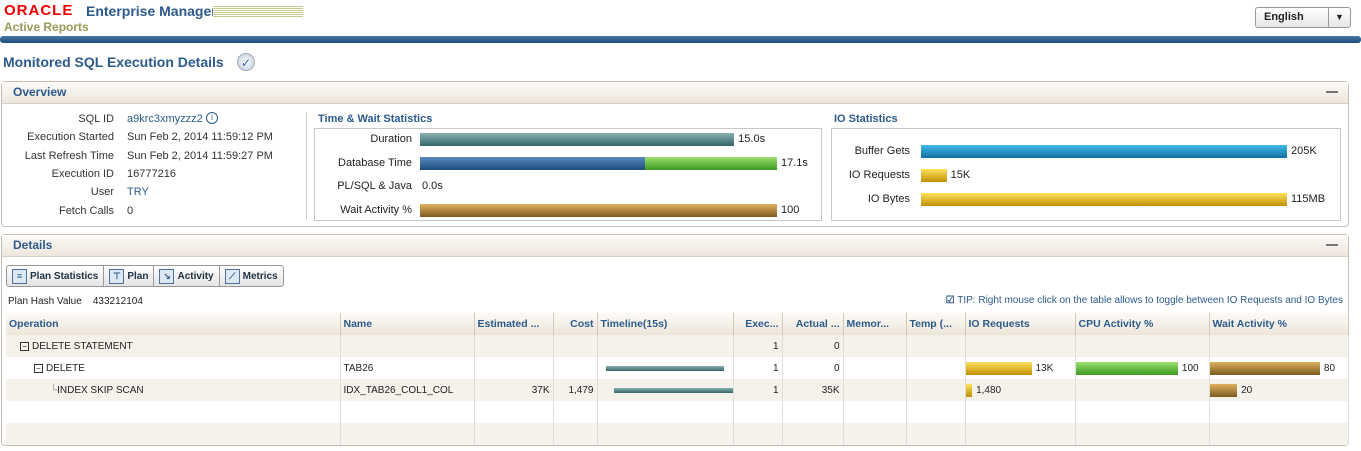 The image size is (1361, 451). Describe the element at coordinates (882, 151) in the screenshot. I see `io-label: Buffer Gets` at that location.